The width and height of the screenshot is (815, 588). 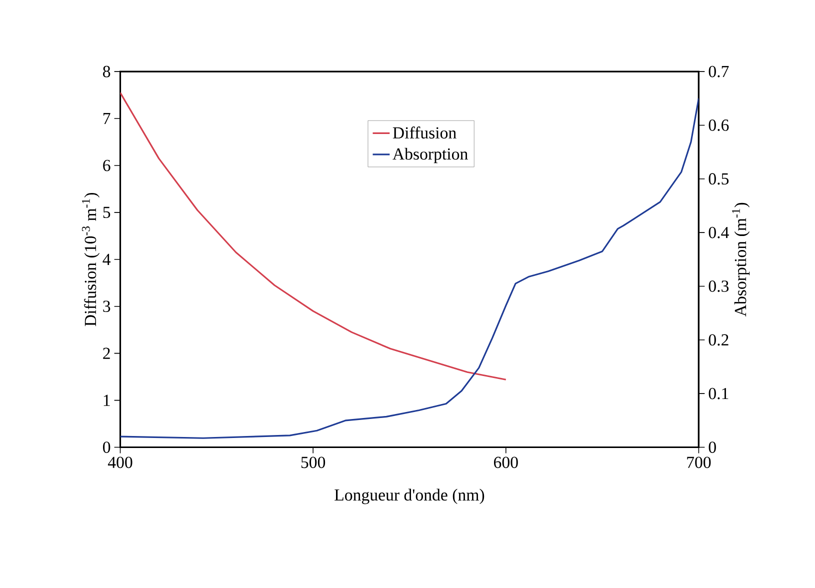 I want to click on y-tick-label: 4, so click(x=106, y=259).